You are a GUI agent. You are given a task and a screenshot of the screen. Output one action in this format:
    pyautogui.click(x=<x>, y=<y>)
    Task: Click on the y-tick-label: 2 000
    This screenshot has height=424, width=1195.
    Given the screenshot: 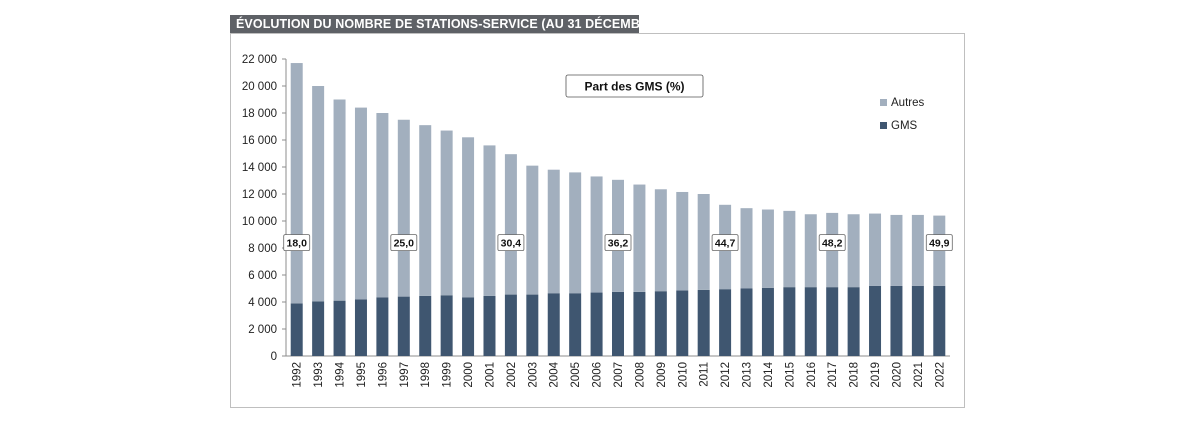 What is the action you would take?
    pyautogui.click(x=262, y=330)
    